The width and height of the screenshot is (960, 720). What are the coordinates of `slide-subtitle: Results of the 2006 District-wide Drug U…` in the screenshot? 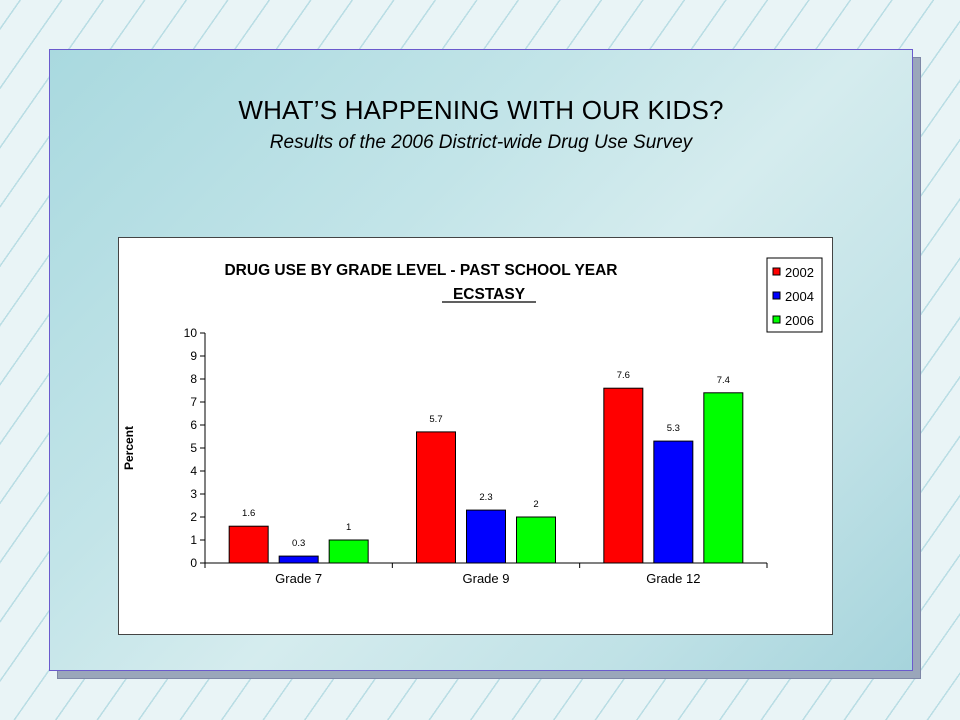 It's located at (481, 142).